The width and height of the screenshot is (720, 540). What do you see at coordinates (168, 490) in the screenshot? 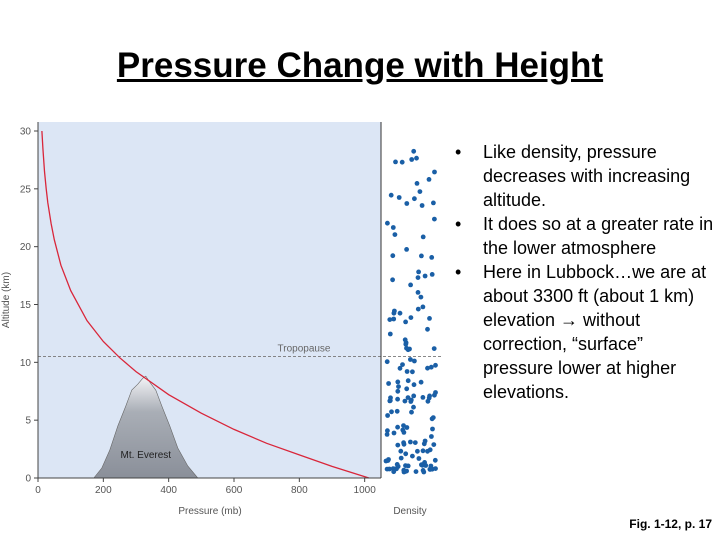
I see `x-tick-label: 400` at bounding box center [168, 490].